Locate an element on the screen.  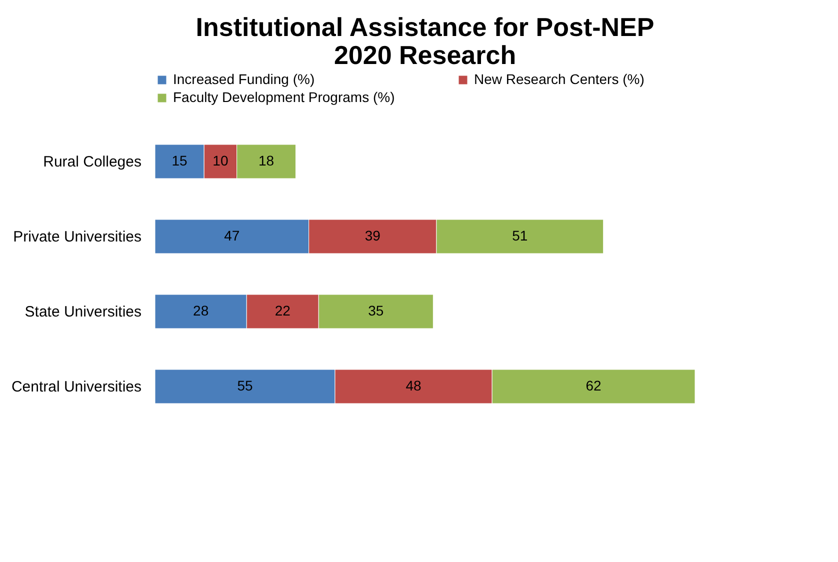
y-tick-label: Private Universities is located at coordinates (77, 237).